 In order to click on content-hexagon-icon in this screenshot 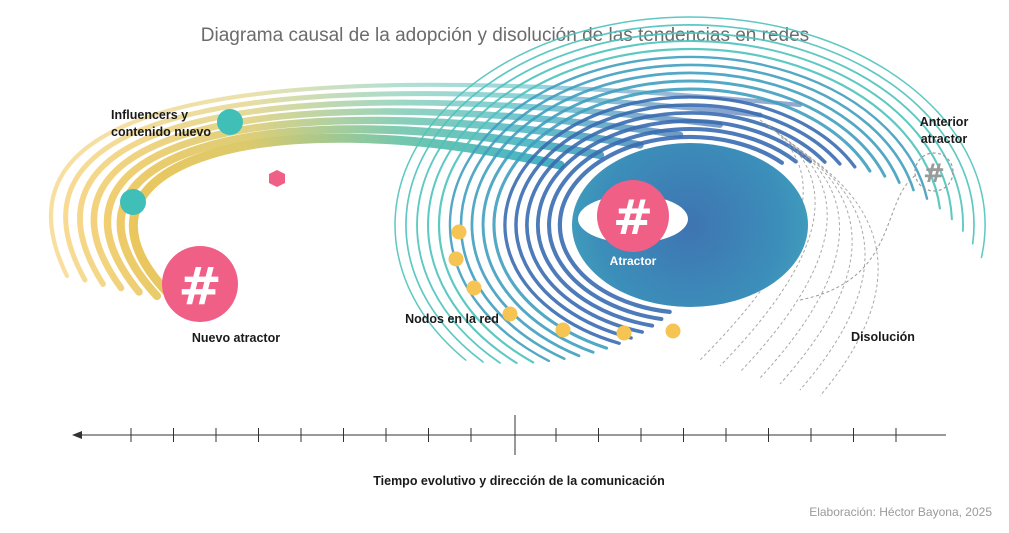, I will do `click(277, 178)`.